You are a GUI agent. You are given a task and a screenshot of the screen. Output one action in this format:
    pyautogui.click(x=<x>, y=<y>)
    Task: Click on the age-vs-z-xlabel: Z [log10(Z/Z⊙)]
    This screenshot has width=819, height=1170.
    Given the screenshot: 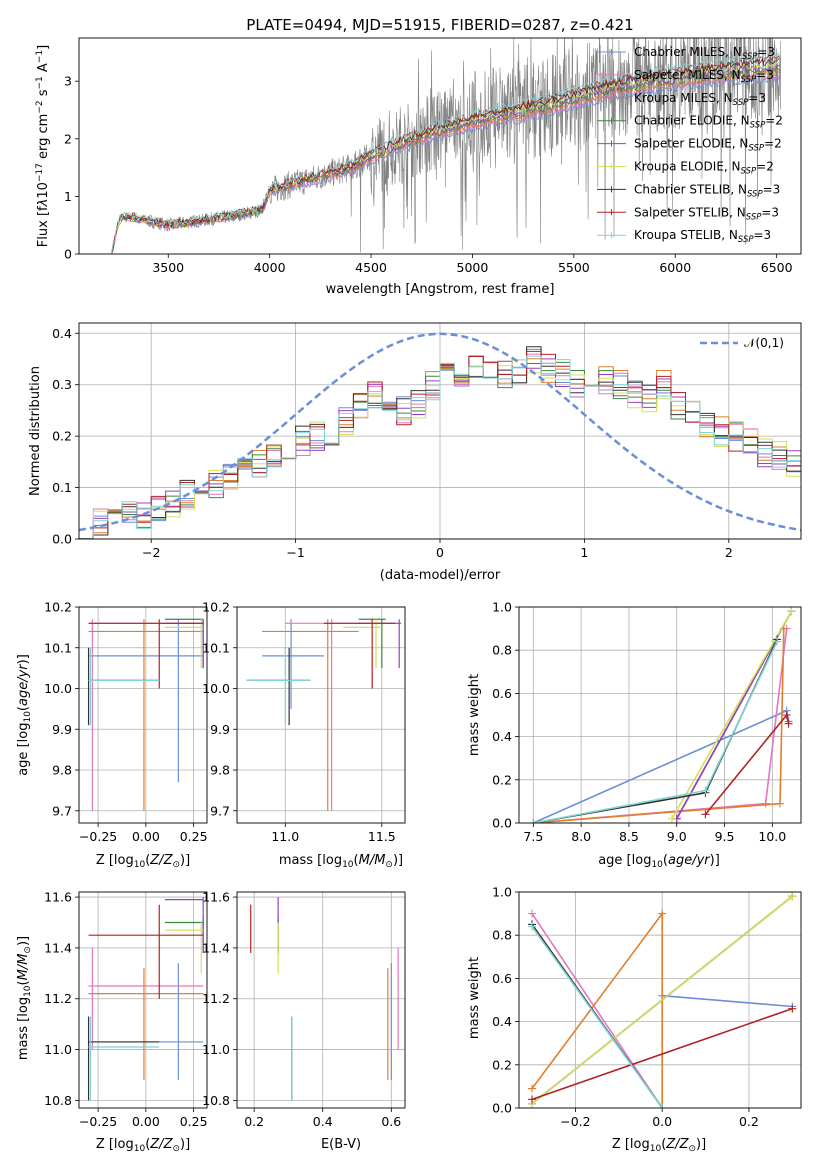 What is the action you would take?
    pyautogui.click(x=143, y=861)
    